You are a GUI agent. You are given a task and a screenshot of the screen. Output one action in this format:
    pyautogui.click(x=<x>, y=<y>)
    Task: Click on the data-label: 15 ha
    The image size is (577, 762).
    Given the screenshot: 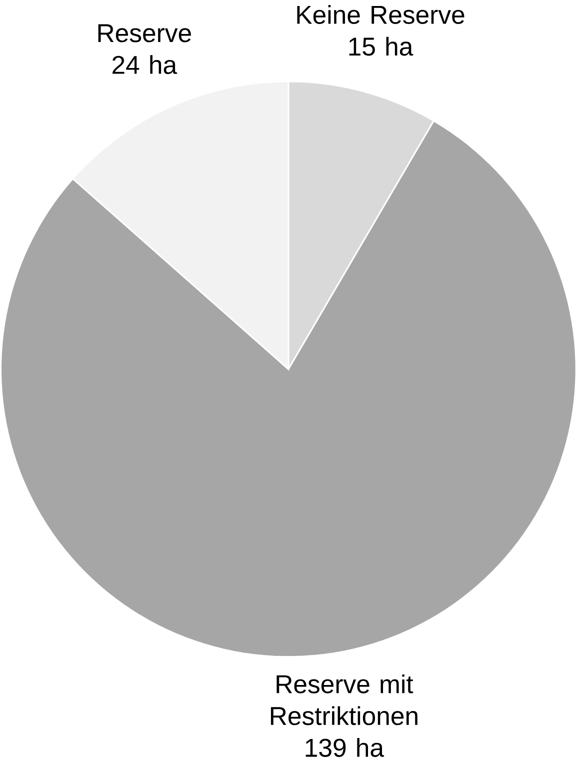 What is the action you would take?
    pyautogui.click(x=381, y=46)
    